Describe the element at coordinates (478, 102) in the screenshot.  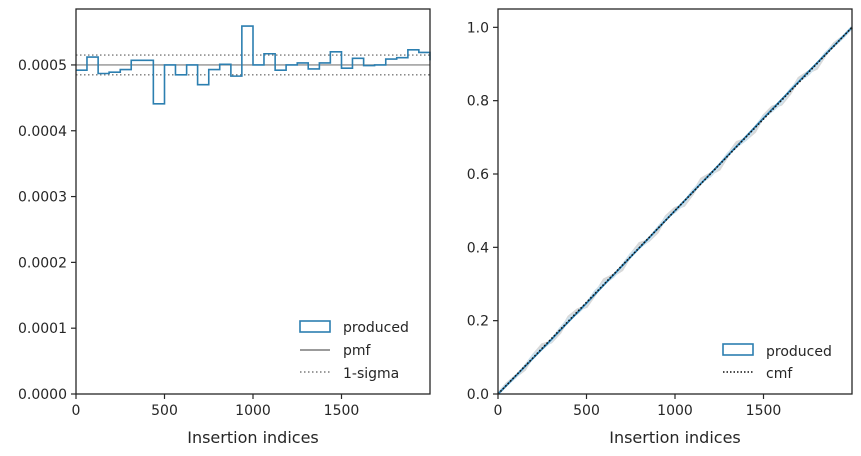
I see `y-tick-label: 0.8` at that location.